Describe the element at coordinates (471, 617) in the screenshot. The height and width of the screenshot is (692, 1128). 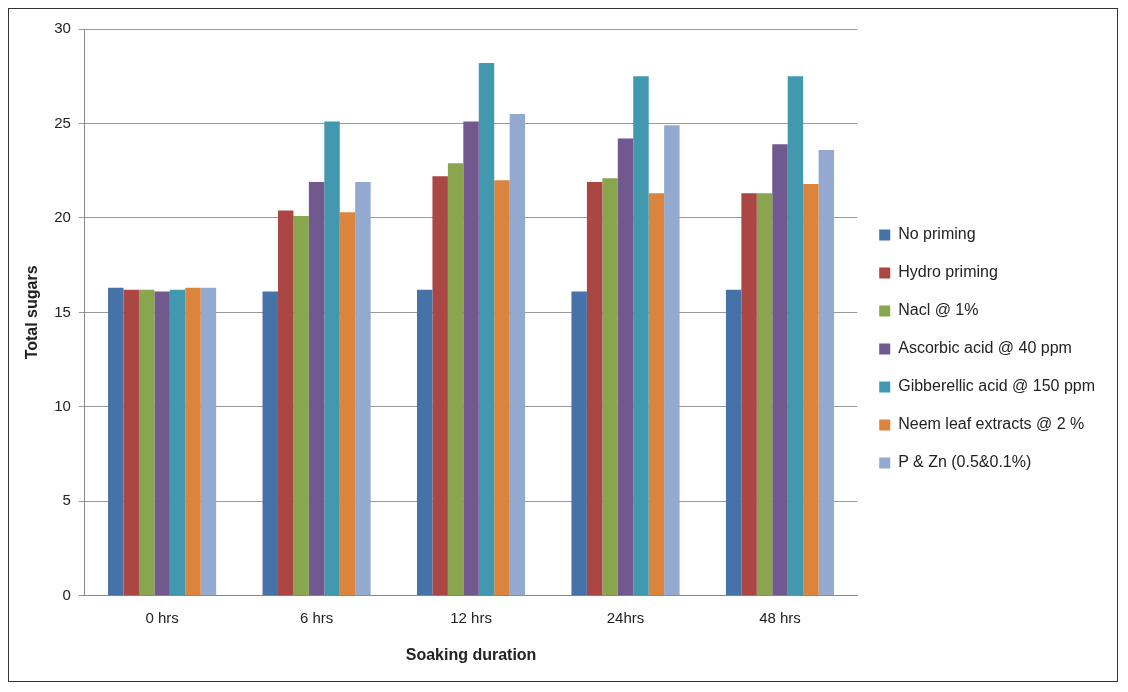
I see `x-tick-label: 12 hrs` at that location.